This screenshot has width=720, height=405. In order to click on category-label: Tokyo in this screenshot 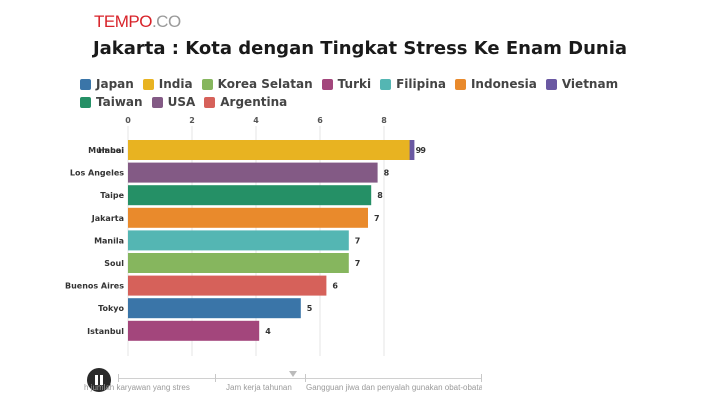, I will do `click(111, 308)`.